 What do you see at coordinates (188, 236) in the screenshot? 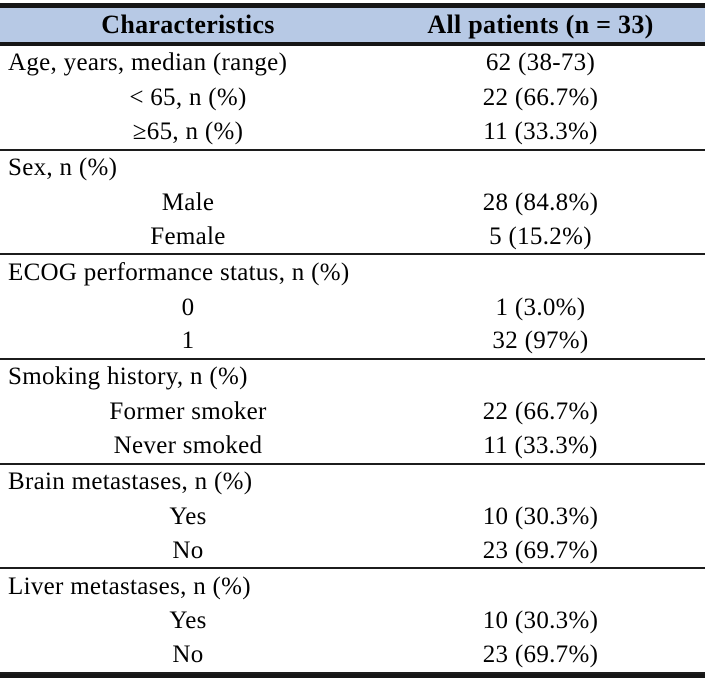
I see `row-label: Female` at bounding box center [188, 236].